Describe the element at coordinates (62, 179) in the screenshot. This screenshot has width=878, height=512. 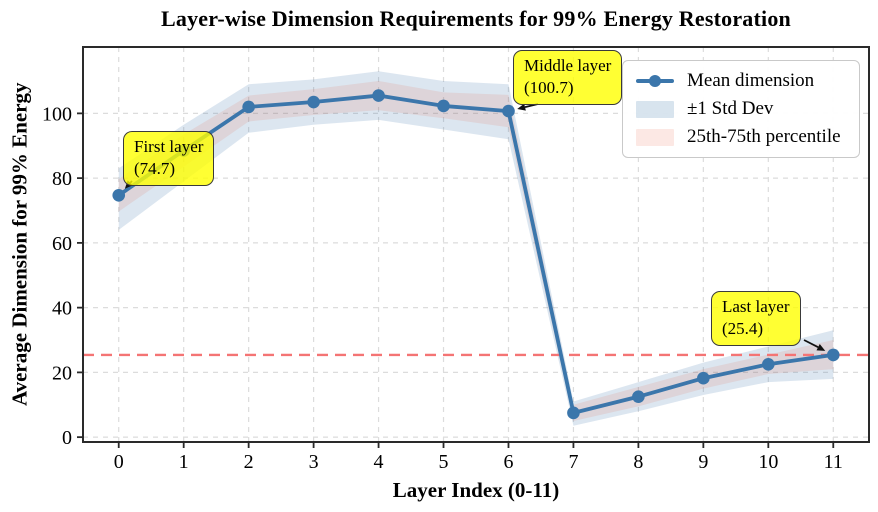
I see `svg-text: 80` at that location.